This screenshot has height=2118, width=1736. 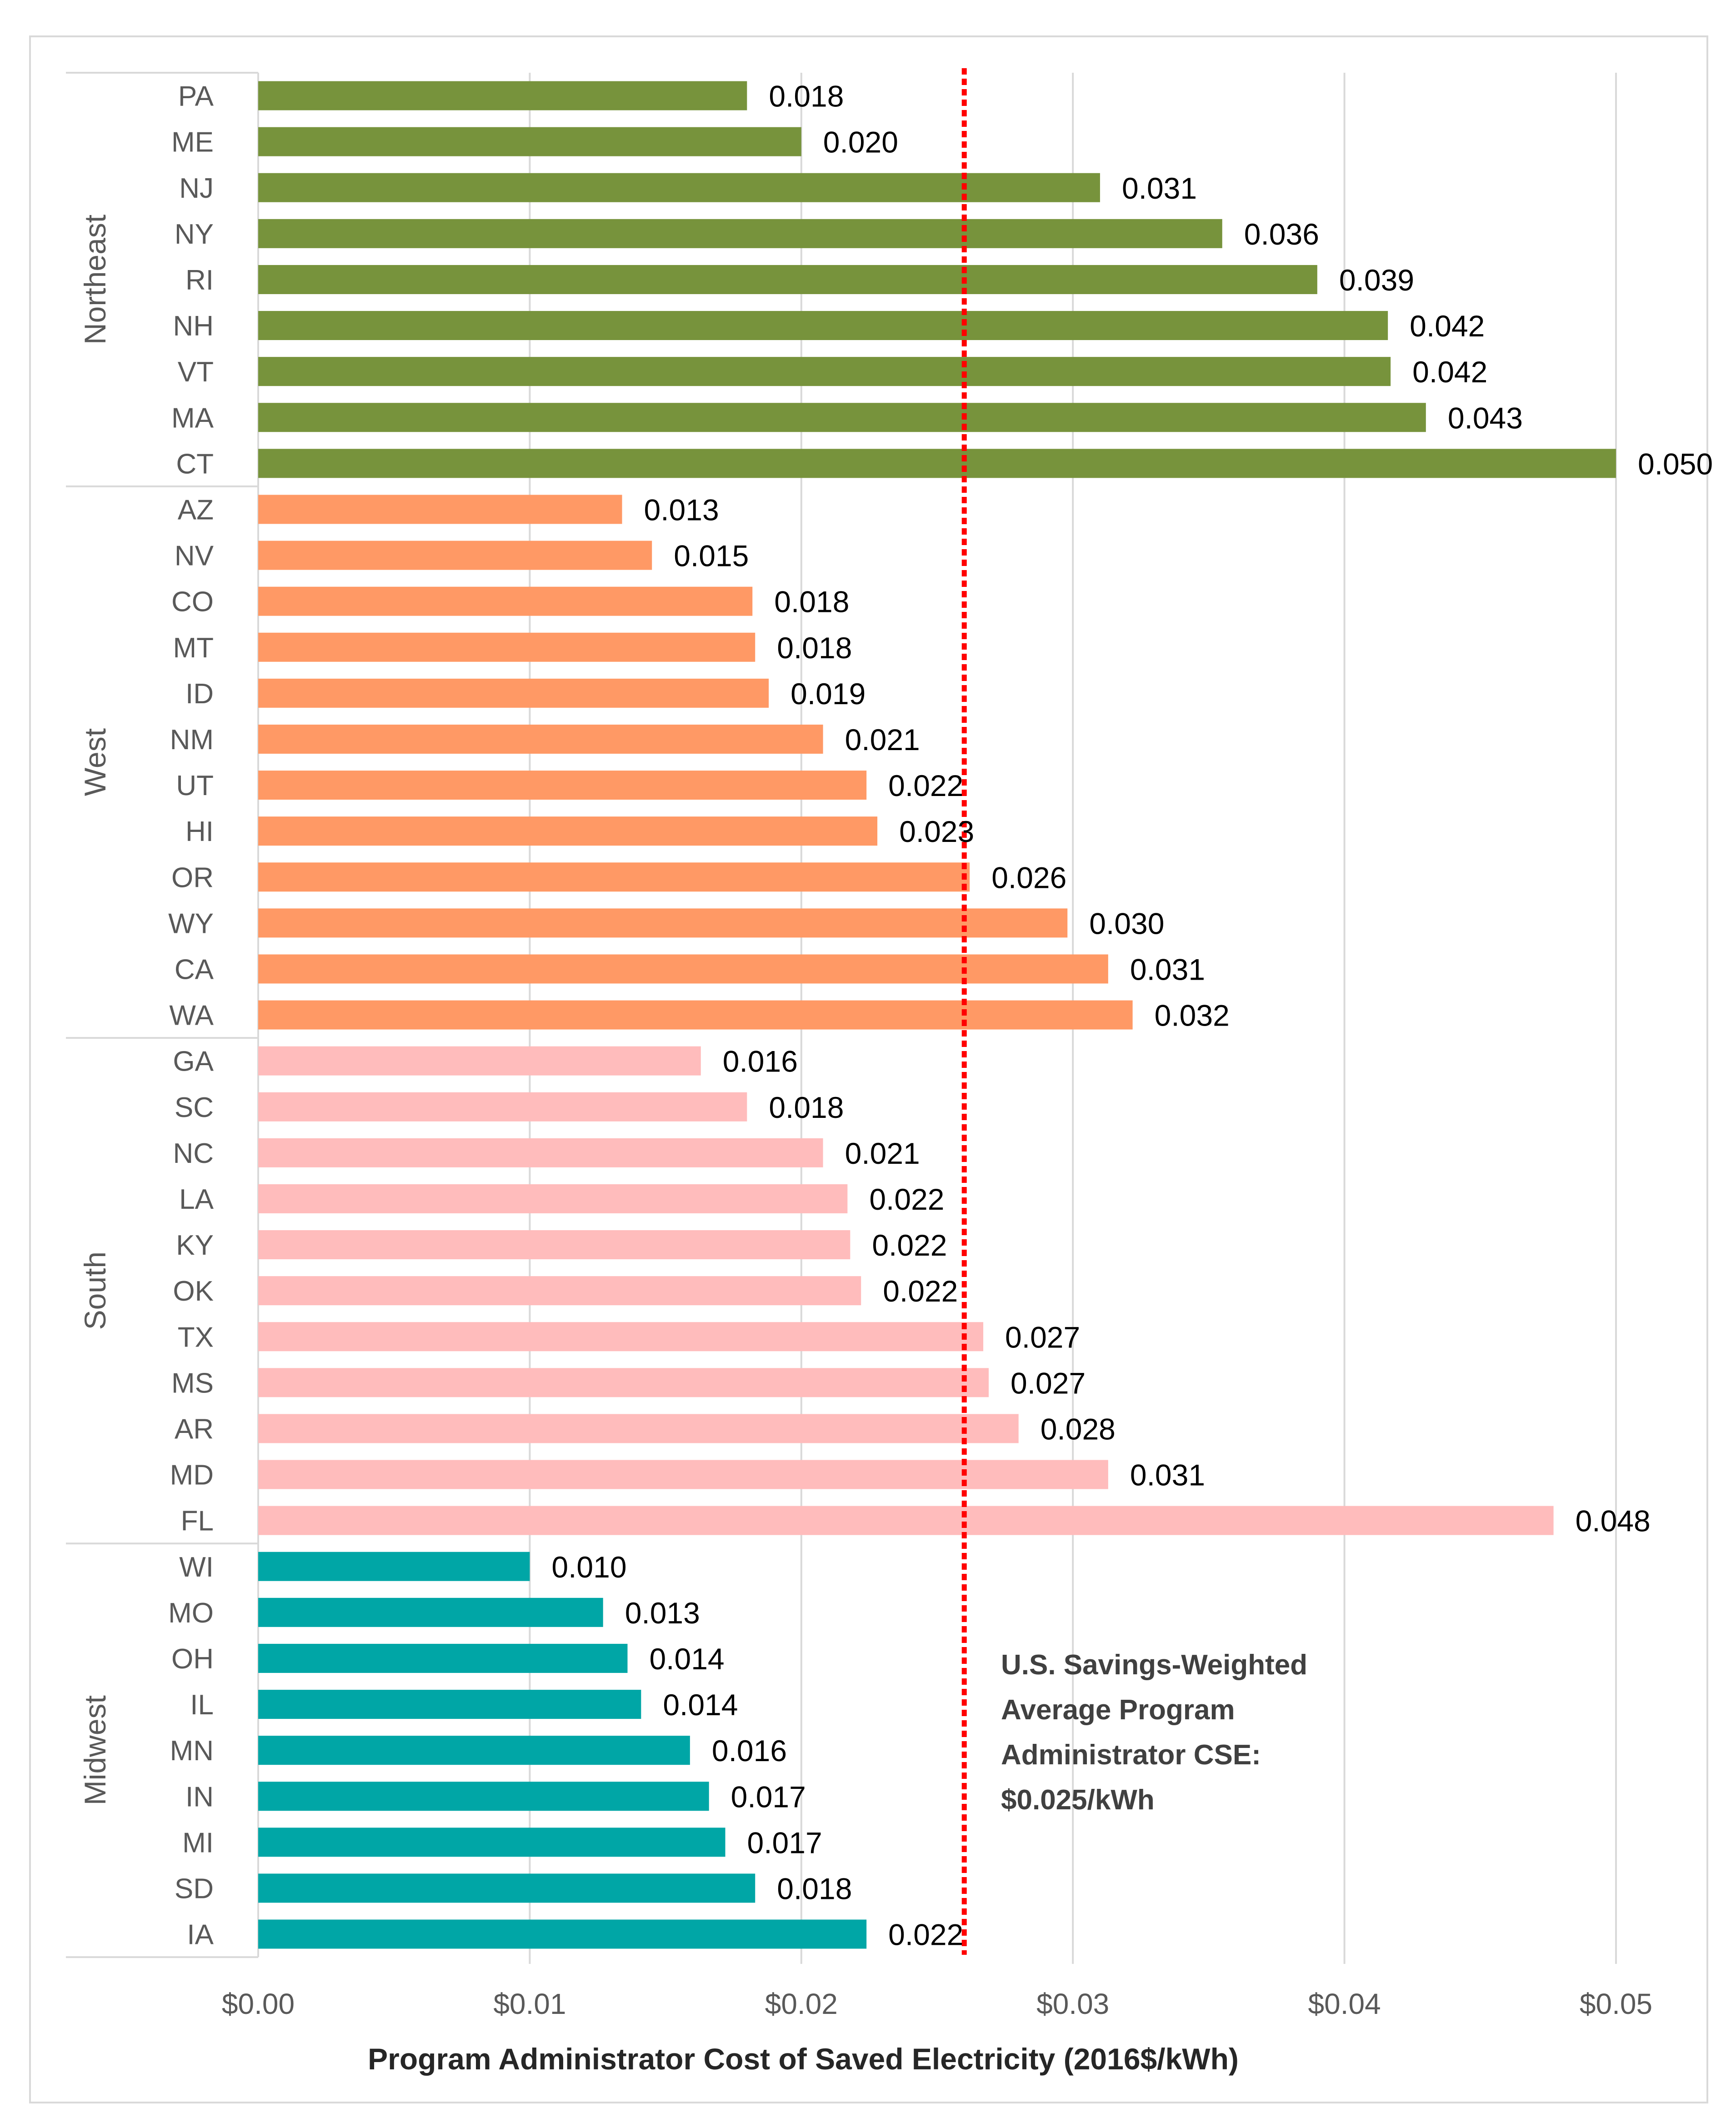 What do you see at coordinates (663, 923) in the screenshot?
I see `bar-wy` at bounding box center [663, 923].